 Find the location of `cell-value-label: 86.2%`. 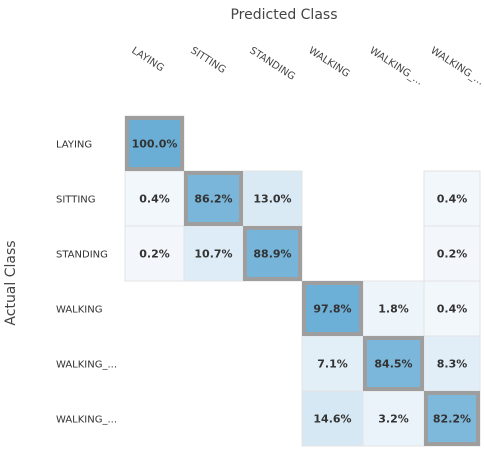

cell-value-label: 86.2% is located at coordinates (213, 199).